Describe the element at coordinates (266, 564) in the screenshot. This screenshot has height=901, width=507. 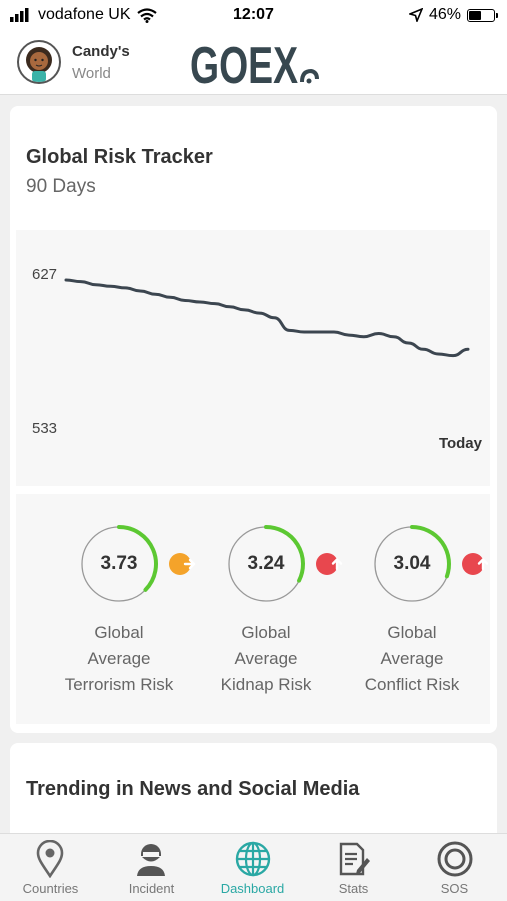
I see `gauge-value-kidnap: 3.24` at that location.